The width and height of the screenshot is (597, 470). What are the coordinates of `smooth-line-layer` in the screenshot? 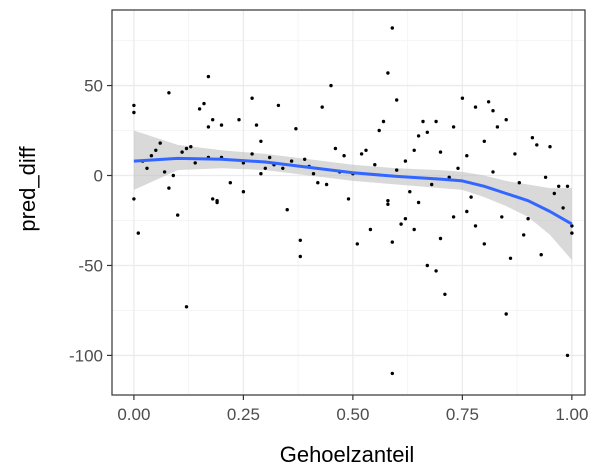 It's located at (353, 191).